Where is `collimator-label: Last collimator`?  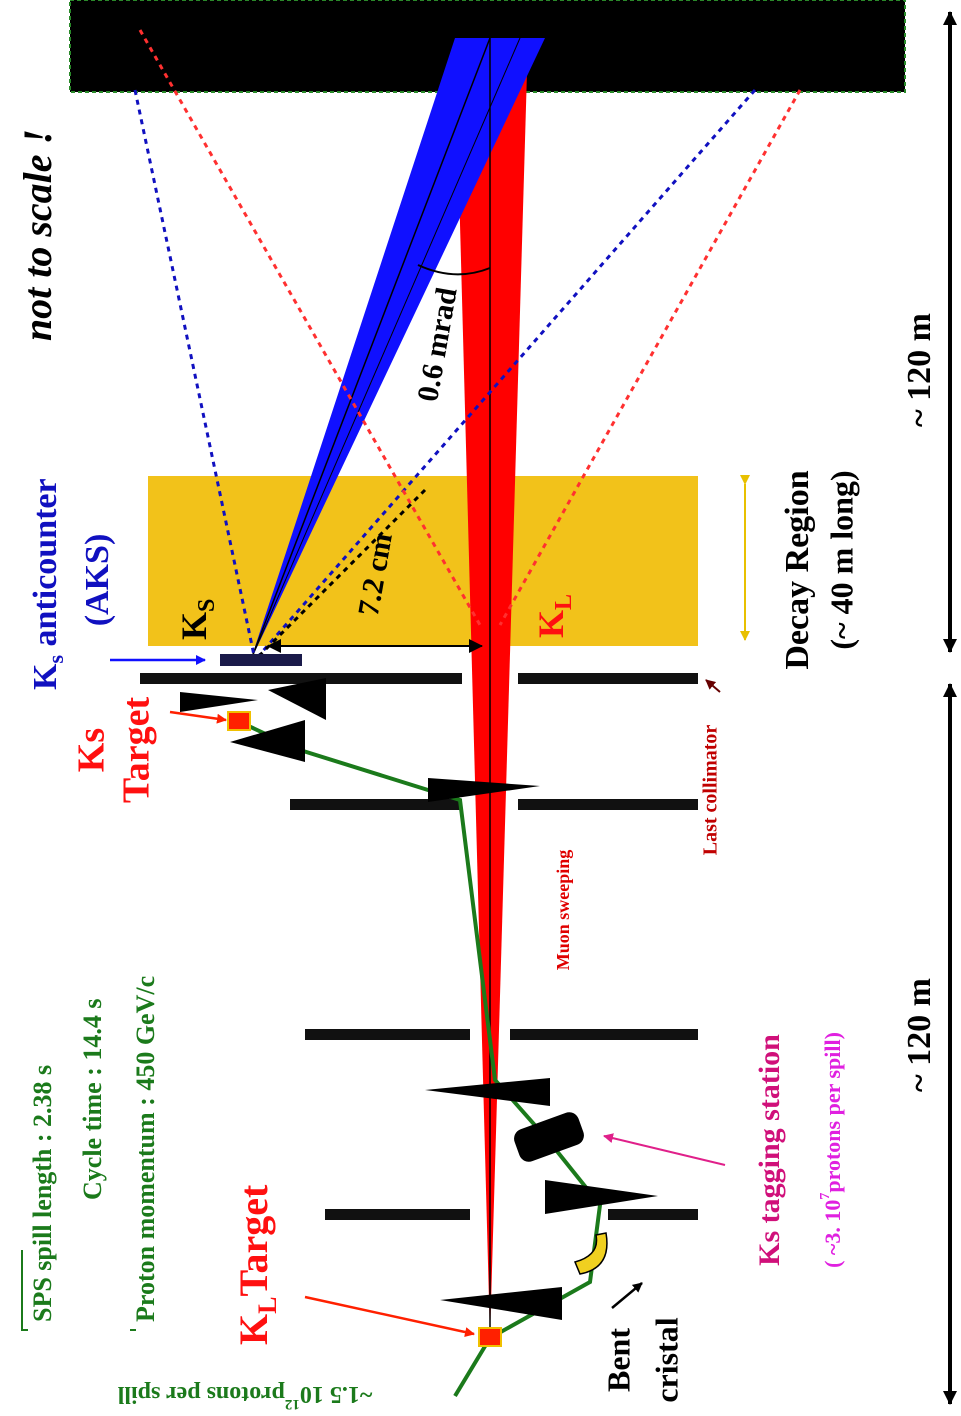 collimator-label: Last collimator is located at coordinates (711, 790).